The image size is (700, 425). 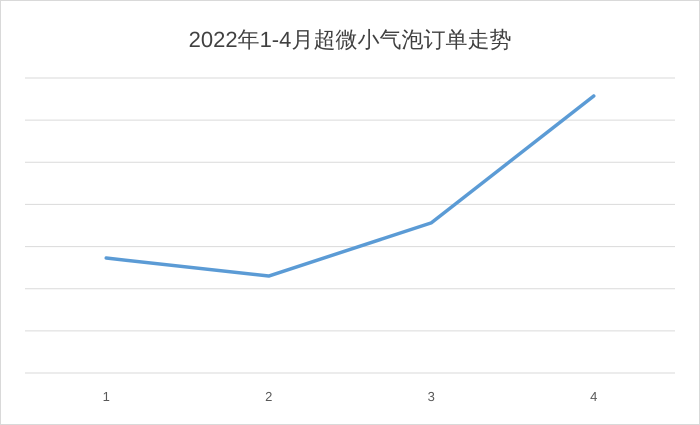 What do you see at coordinates (106, 396) in the screenshot?
I see `x-tick-label: 1` at bounding box center [106, 396].